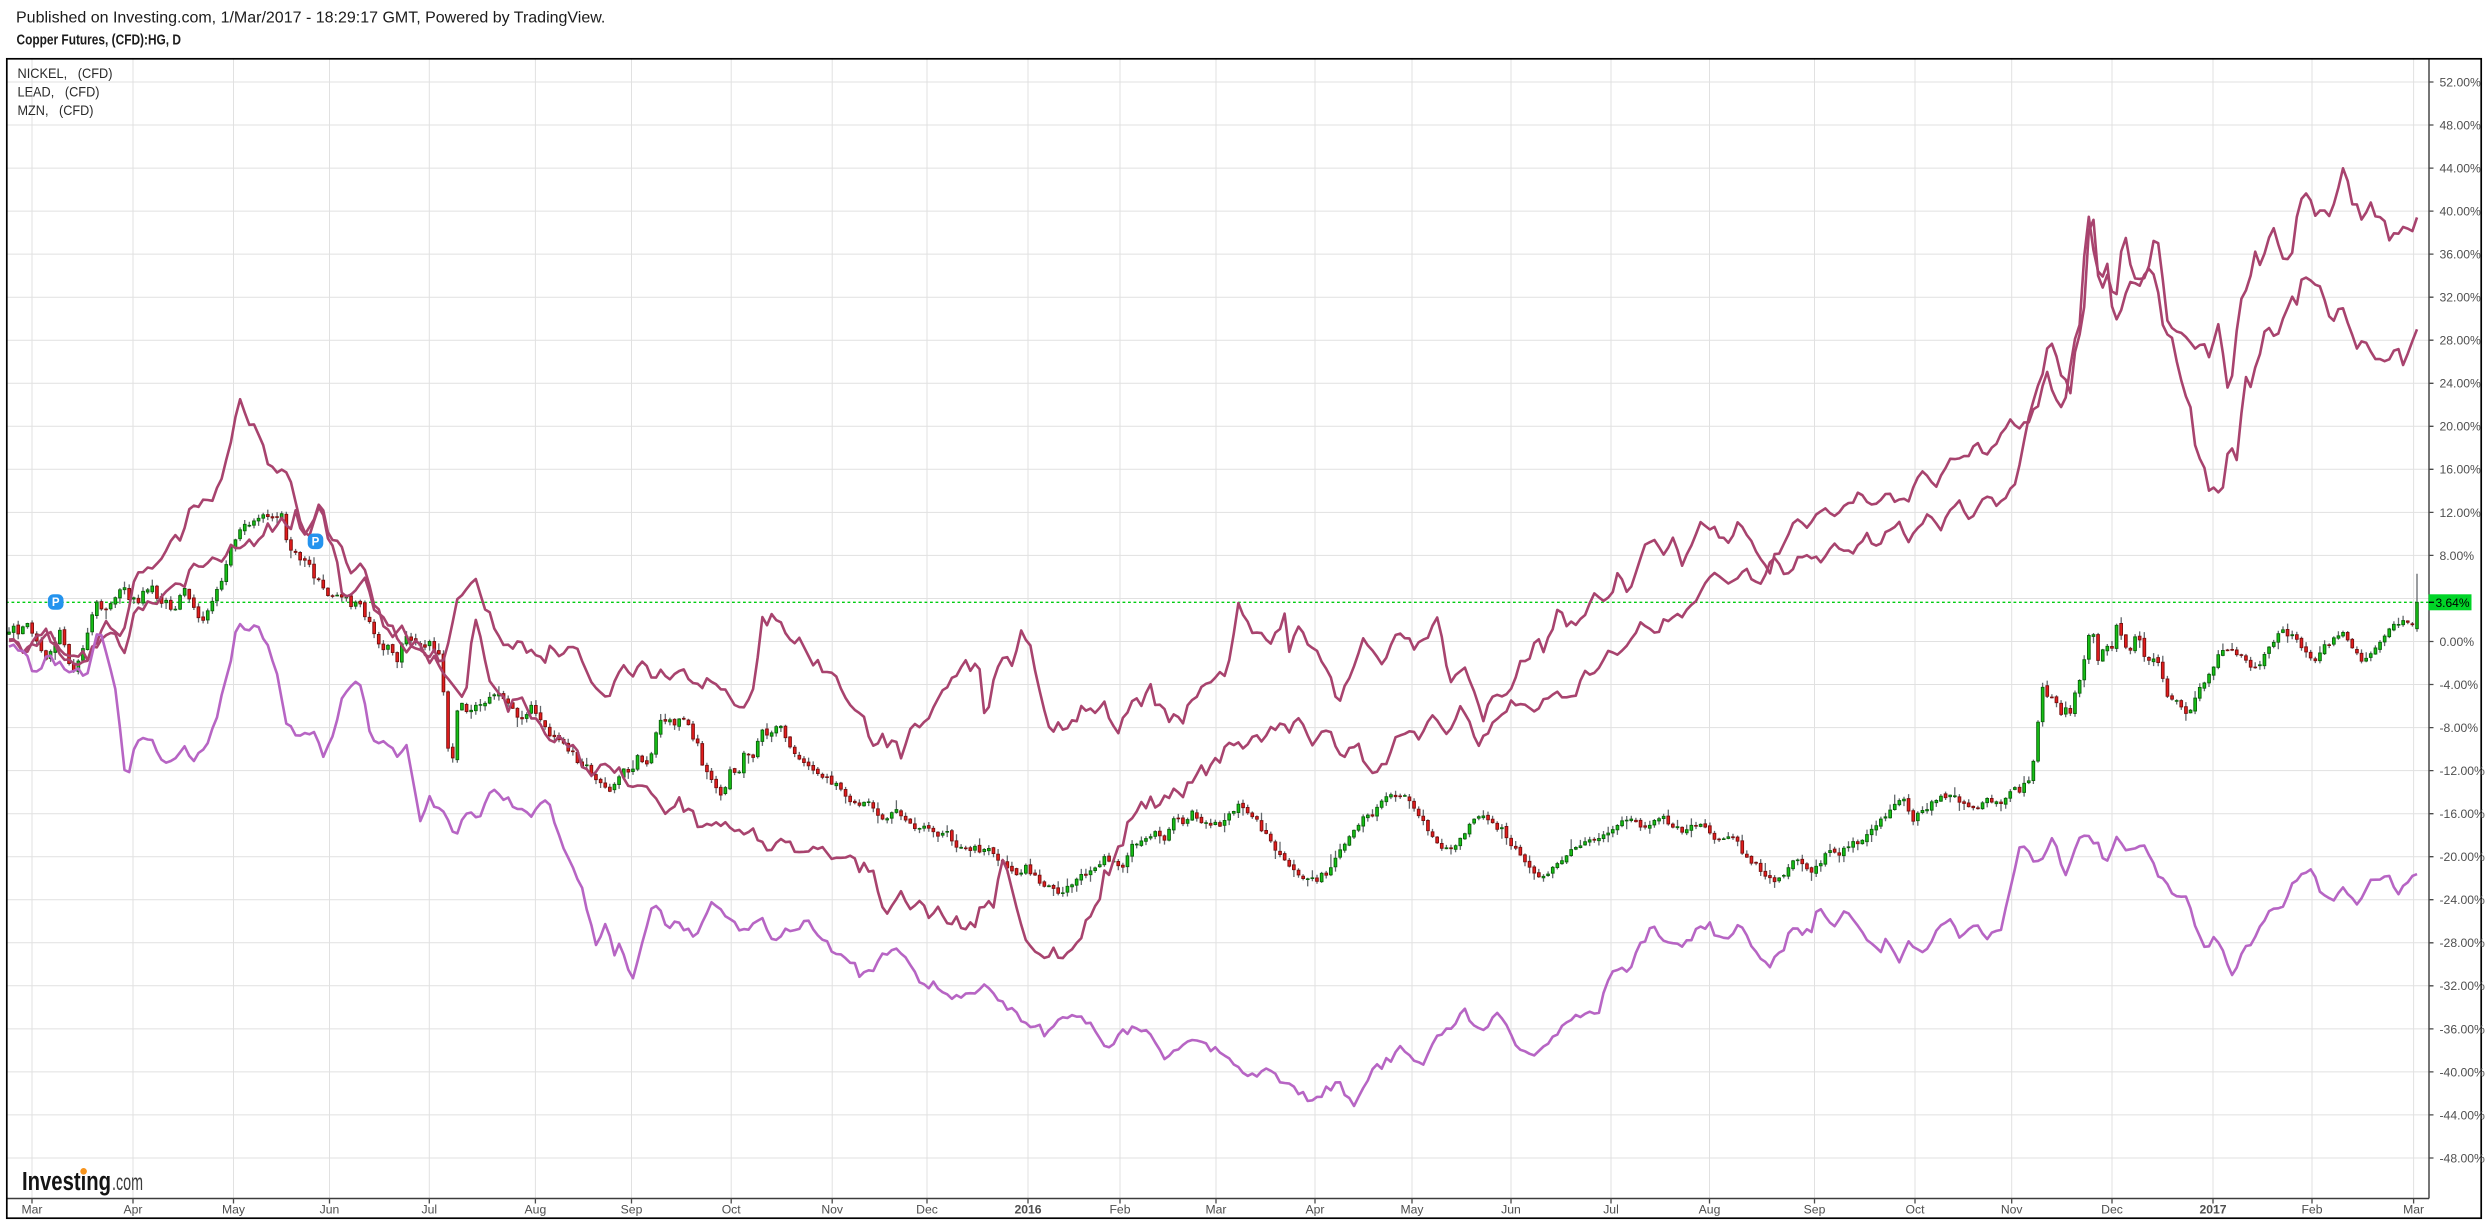 This screenshot has width=2487, height=1222. What do you see at coordinates (2460, 427) in the screenshot?
I see `svg-text: 20.00%` at bounding box center [2460, 427].